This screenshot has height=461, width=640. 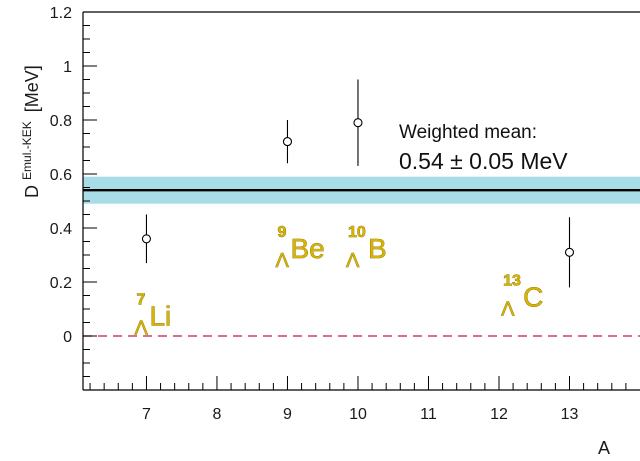 I want to click on y-tick-label: 0.4, so click(x=61, y=229).